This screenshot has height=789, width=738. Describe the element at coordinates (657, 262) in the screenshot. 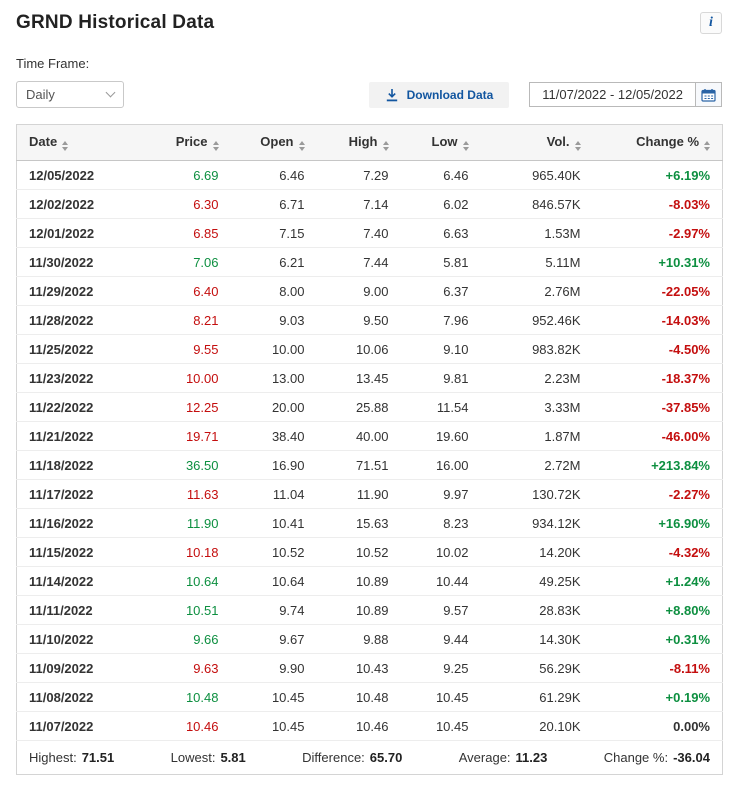

I see `change-cell: +10.31%` at that location.